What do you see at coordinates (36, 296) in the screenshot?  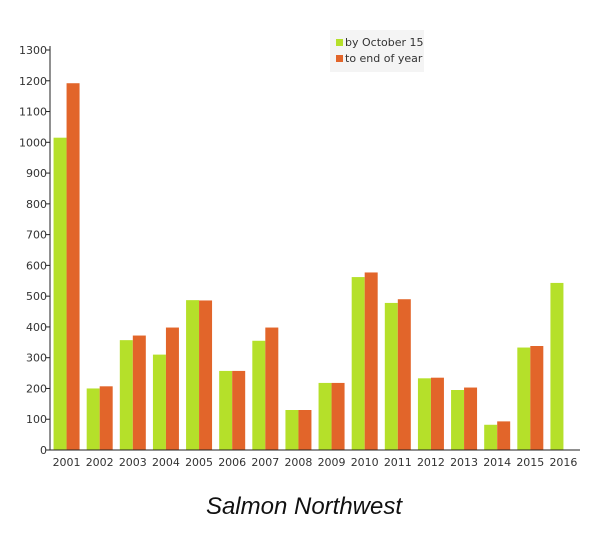 I see `y-tick-label: 500` at bounding box center [36, 296].